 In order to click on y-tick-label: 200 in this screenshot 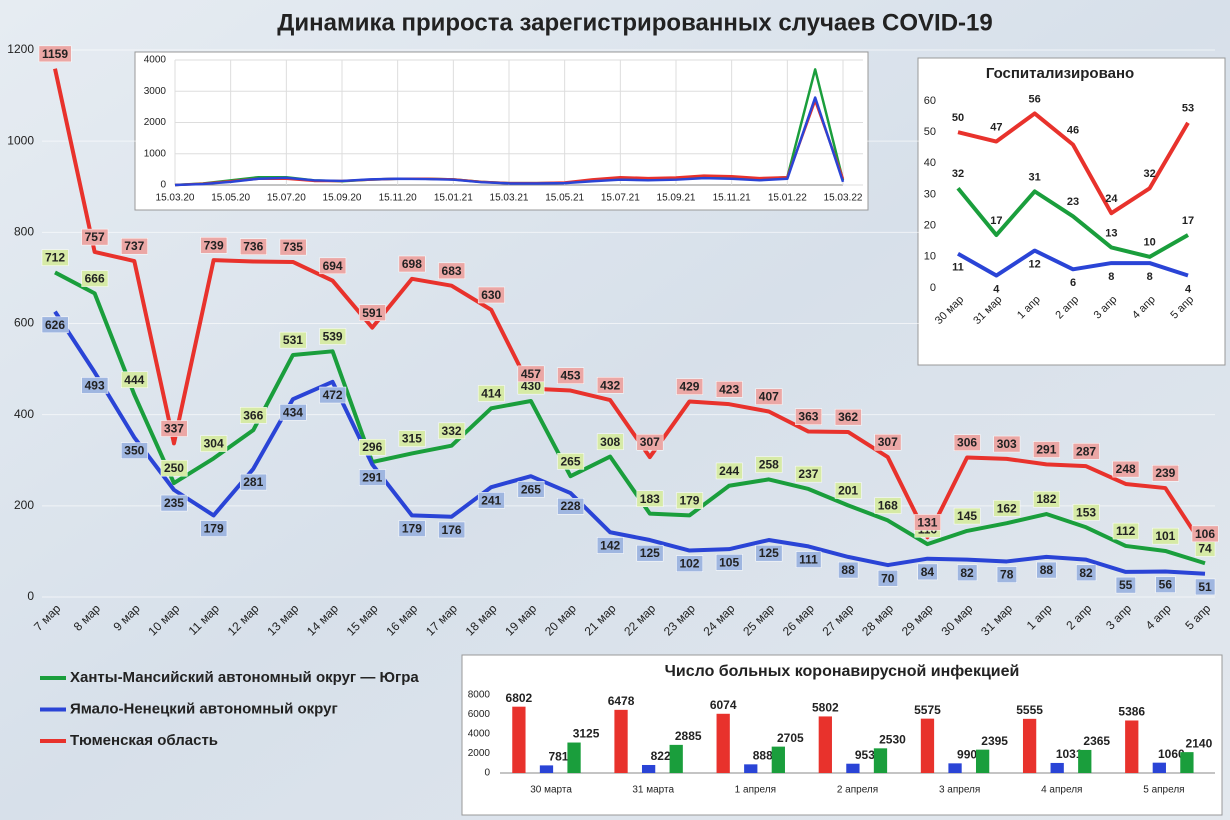, I will do `click(24, 505)`.